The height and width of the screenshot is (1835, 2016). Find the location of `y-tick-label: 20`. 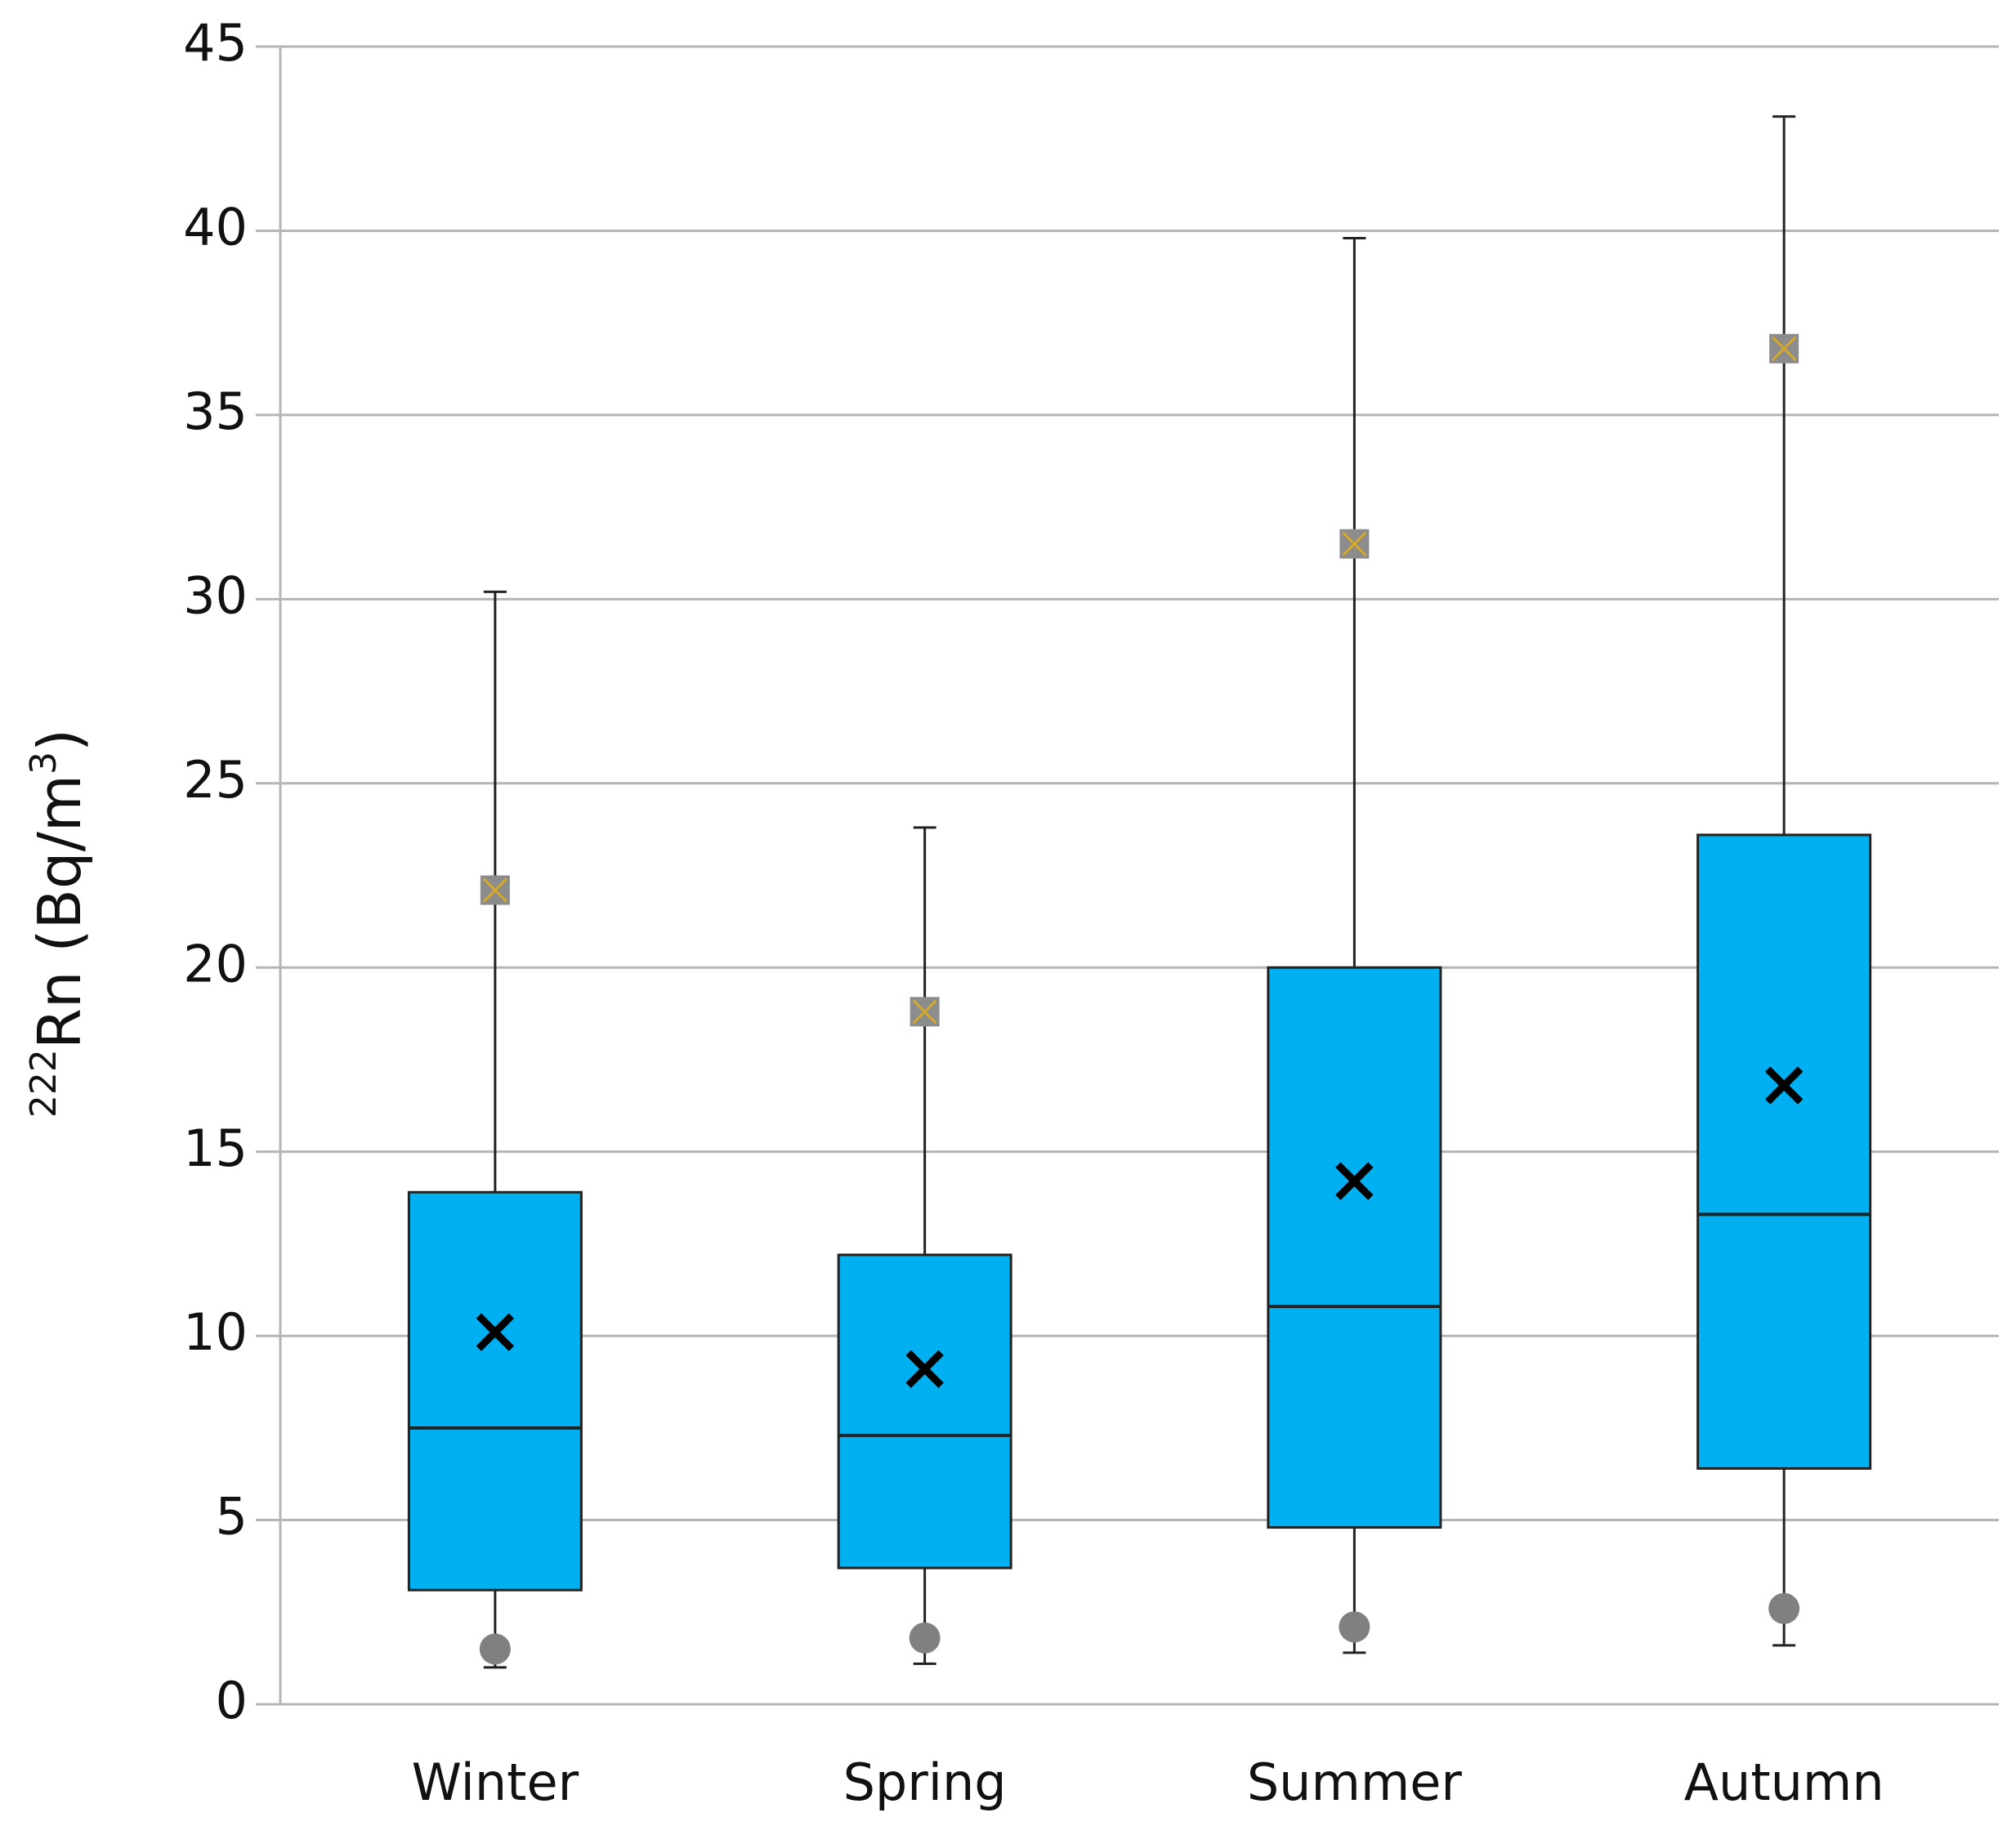

y-tick-label: 20 is located at coordinates (215, 964).